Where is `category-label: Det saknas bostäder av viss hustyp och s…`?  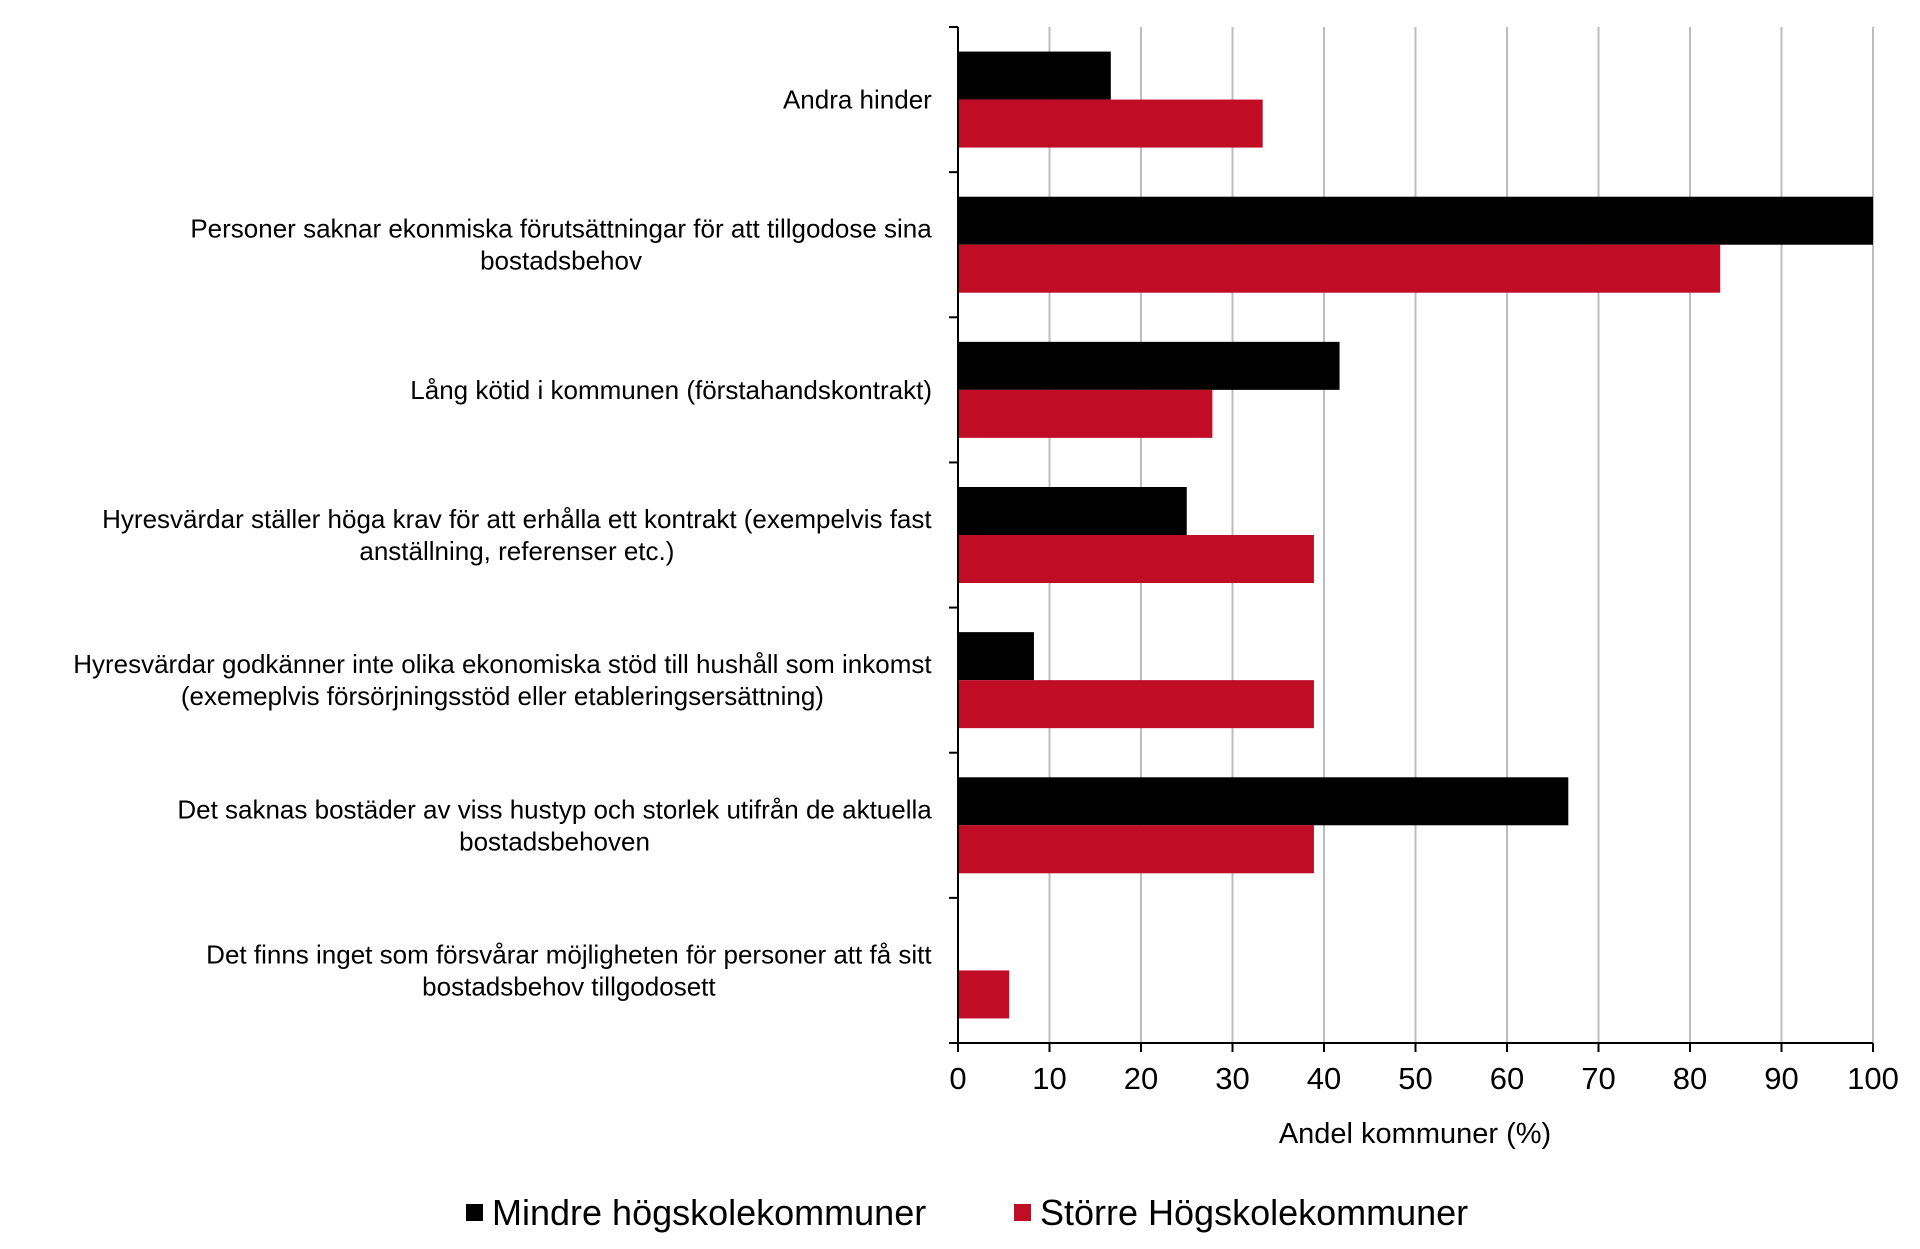 category-label: Det saknas bostäder av viss hustyp och s… is located at coordinates (554, 825).